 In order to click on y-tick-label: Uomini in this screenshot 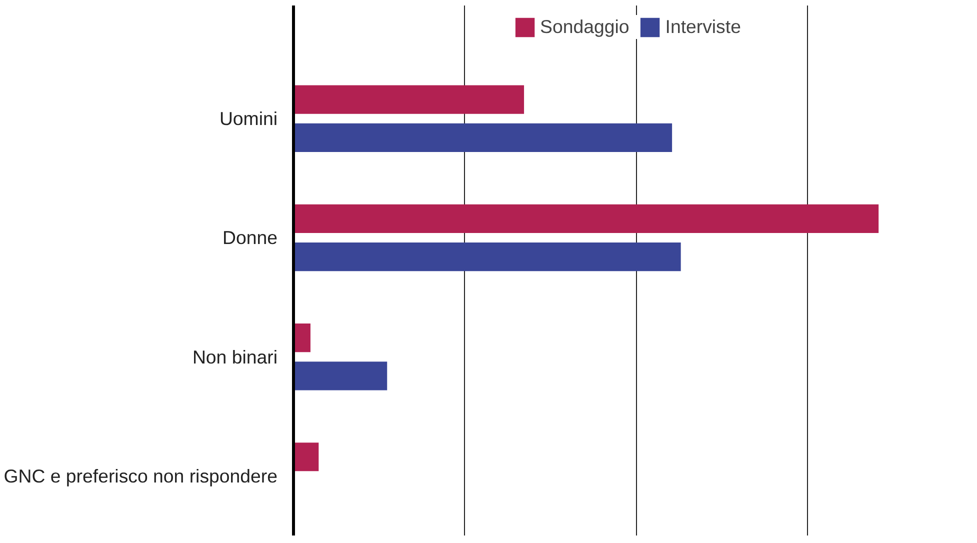, I will do `click(248, 119)`.